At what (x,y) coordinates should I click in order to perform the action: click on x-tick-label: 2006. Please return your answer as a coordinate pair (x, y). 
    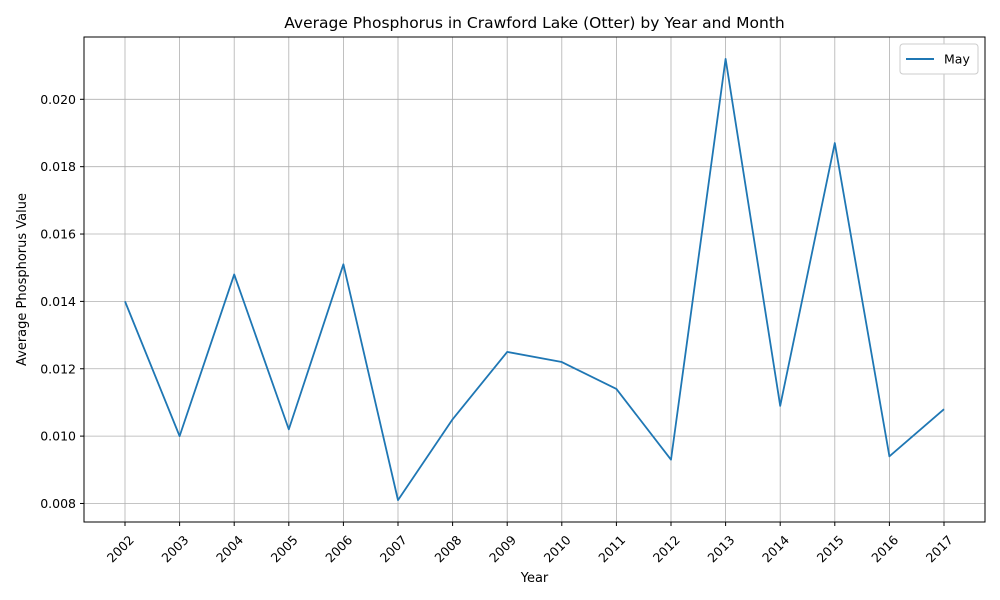
    Looking at the image, I should click on (338, 548).